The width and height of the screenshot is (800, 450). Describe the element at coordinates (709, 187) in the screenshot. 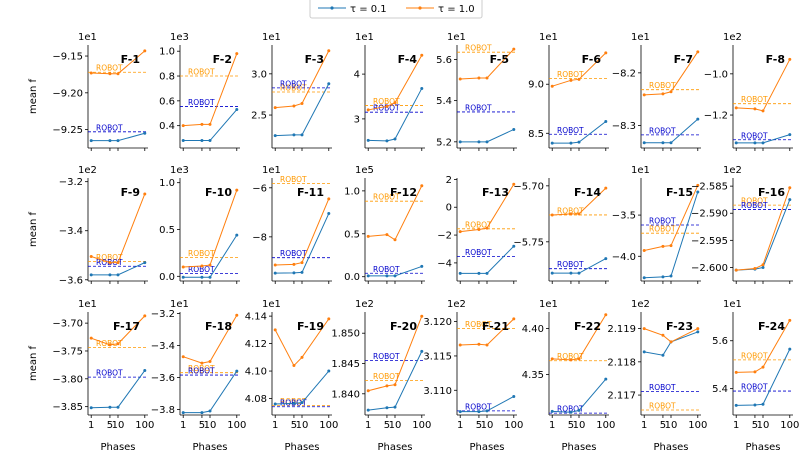

I see `y-tick-label: −2.585` at that location.